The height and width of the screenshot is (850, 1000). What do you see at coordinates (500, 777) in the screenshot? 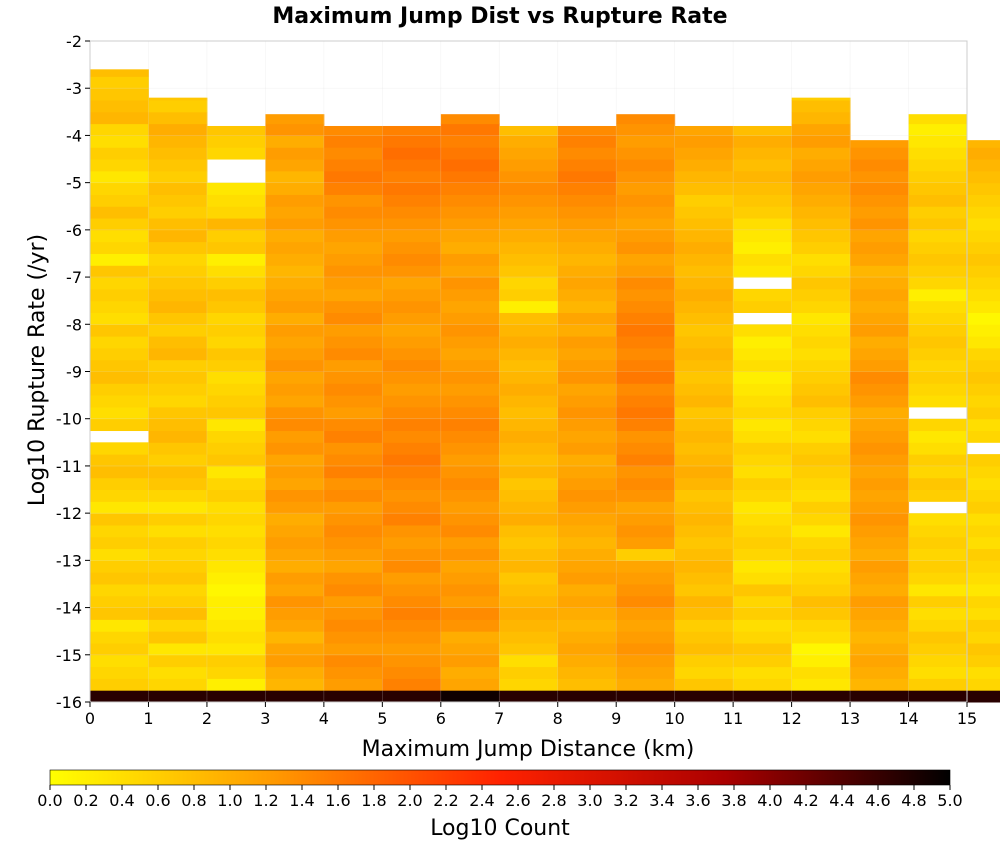
I see `colorbar` at bounding box center [500, 777].